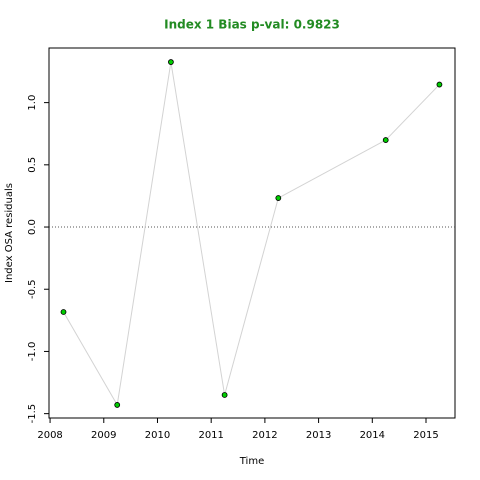 The image size is (480, 480). I want to click on y-tick-label: 1.0, so click(32, 103).